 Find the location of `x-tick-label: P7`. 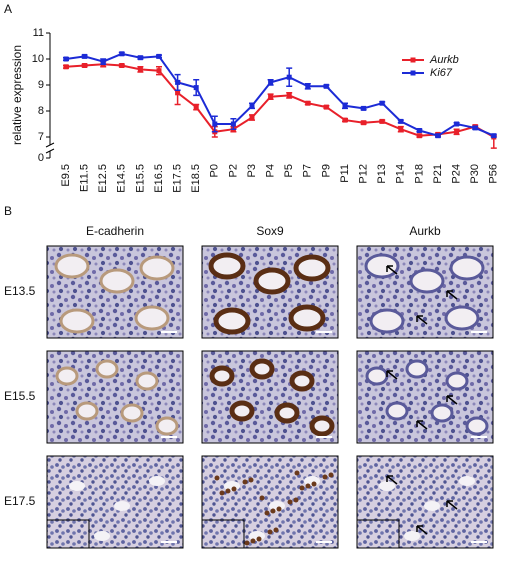

x-tick-label: P7 is located at coordinates (308, 170).